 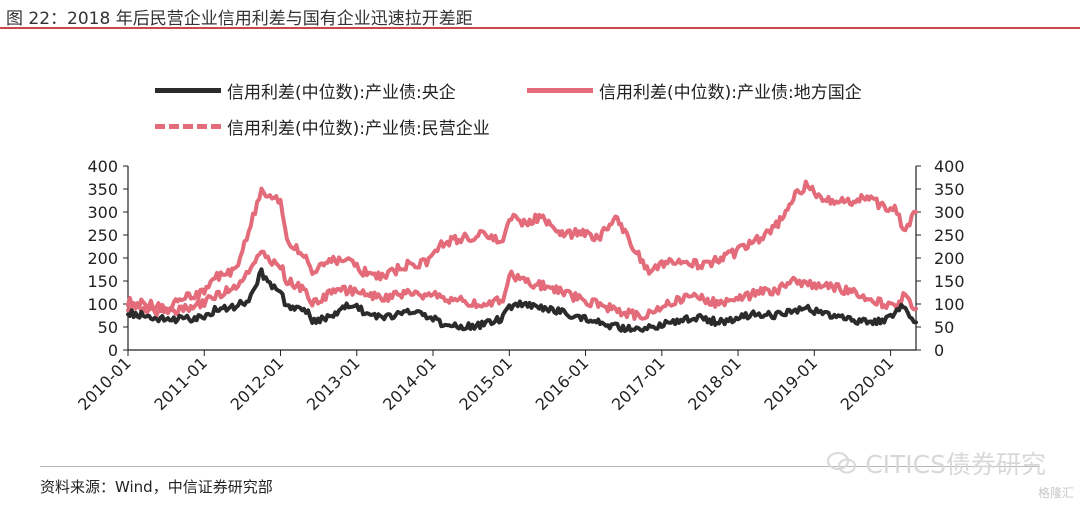 I want to click on figure-title: 图 22：2018 年后民营企业信用利差与国有企业迅速拉开差距, so click(x=239, y=19).